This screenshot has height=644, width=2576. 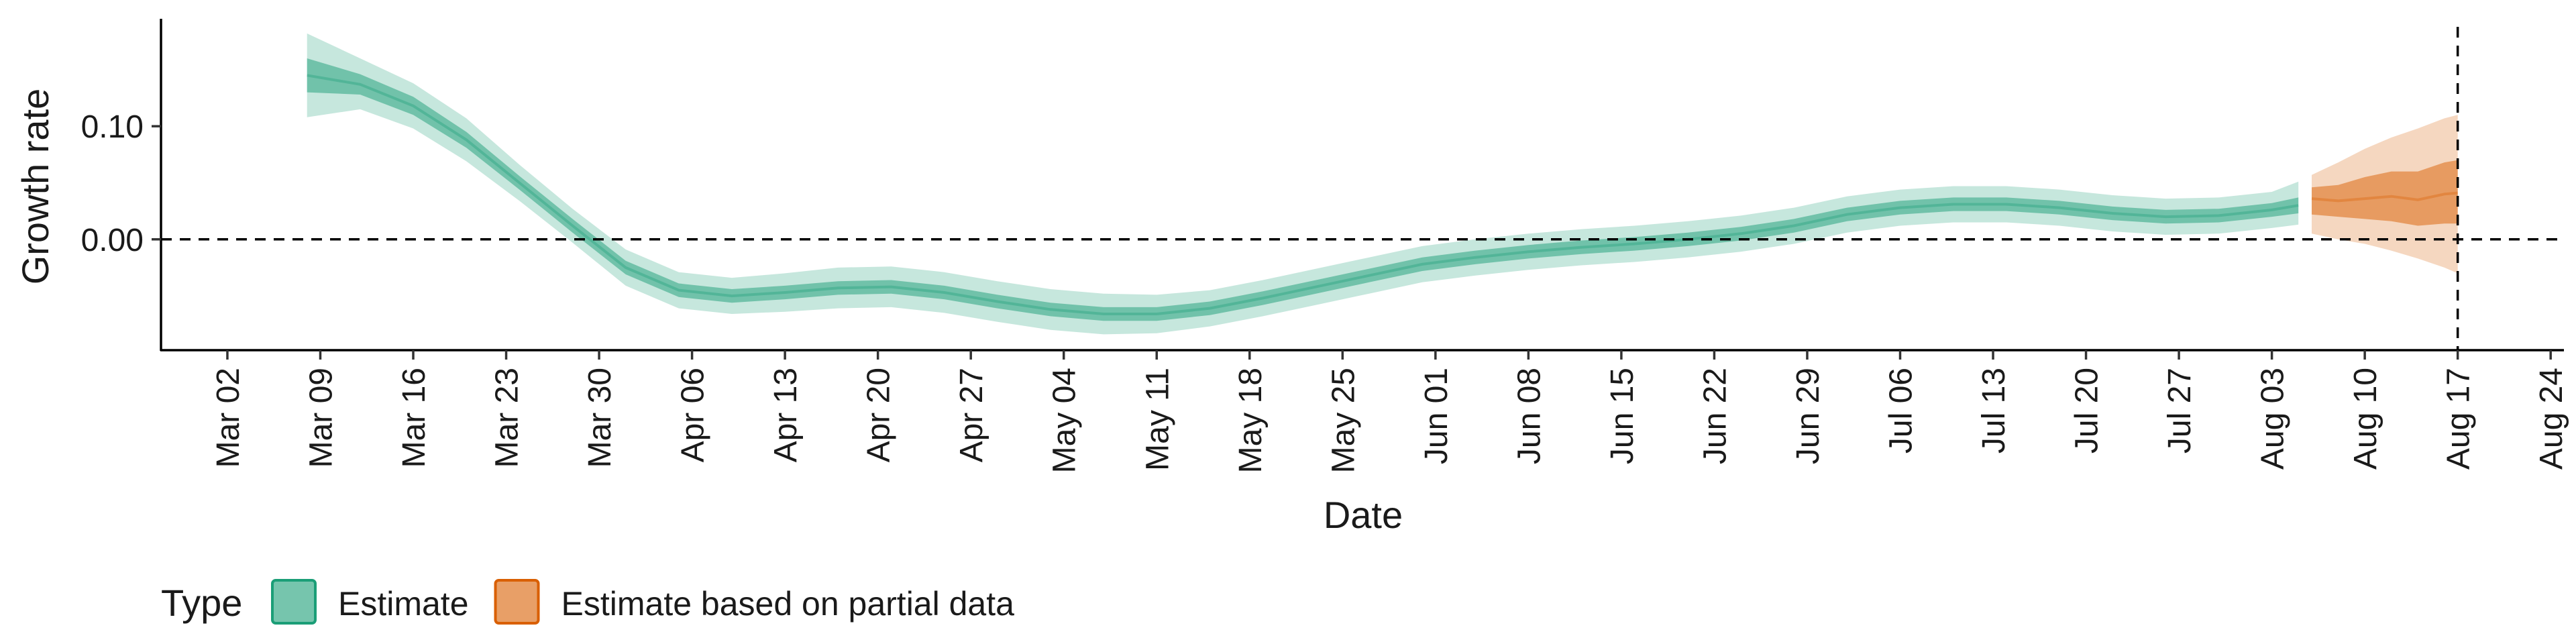 What do you see at coordinates (788, 604) in the screenshot?
I see `legend-label-partial-estimate: Estimate based on partial data` at bounding box center [788, 604].